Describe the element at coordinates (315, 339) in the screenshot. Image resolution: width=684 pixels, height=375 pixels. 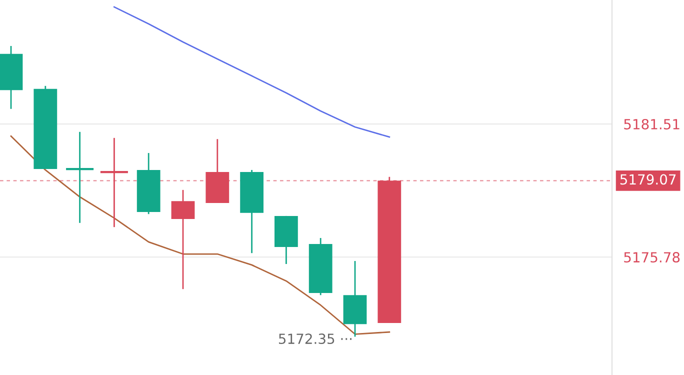
I see `annotation: 5172.35 ···` at that location.